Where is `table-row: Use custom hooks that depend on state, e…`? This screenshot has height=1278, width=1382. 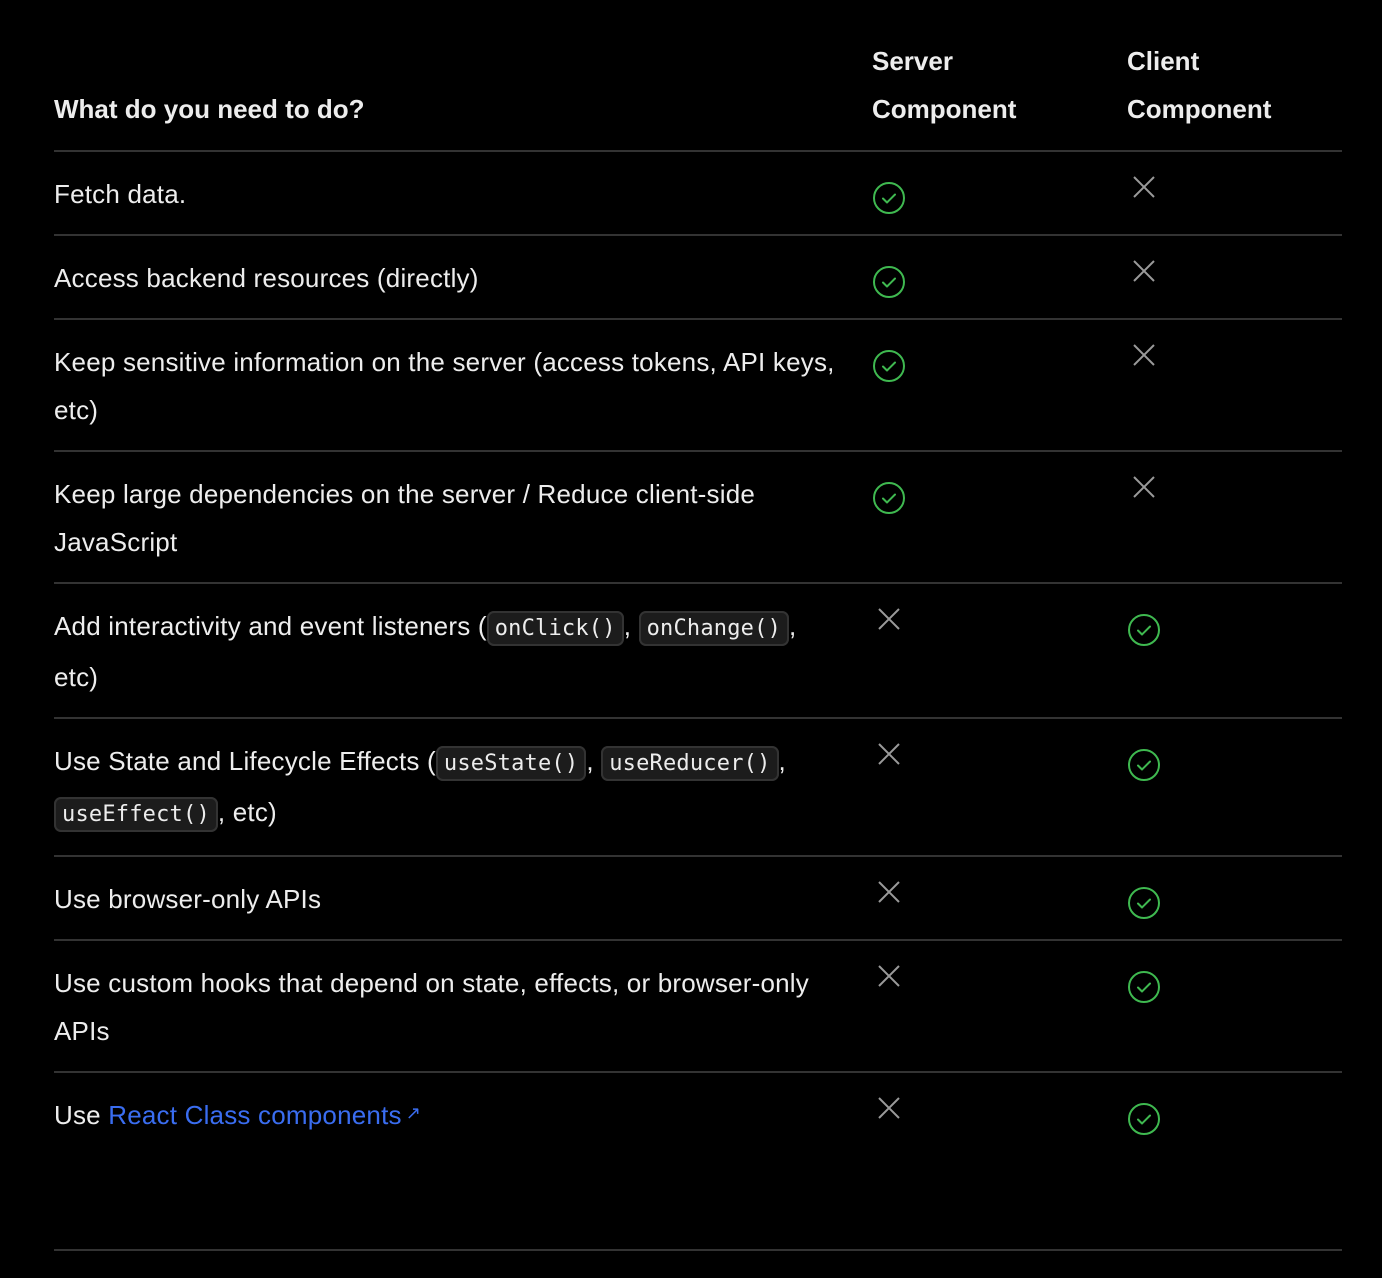 table-row: Use custom hooks that depend on state, e… is located at coordinates (698, 1007).